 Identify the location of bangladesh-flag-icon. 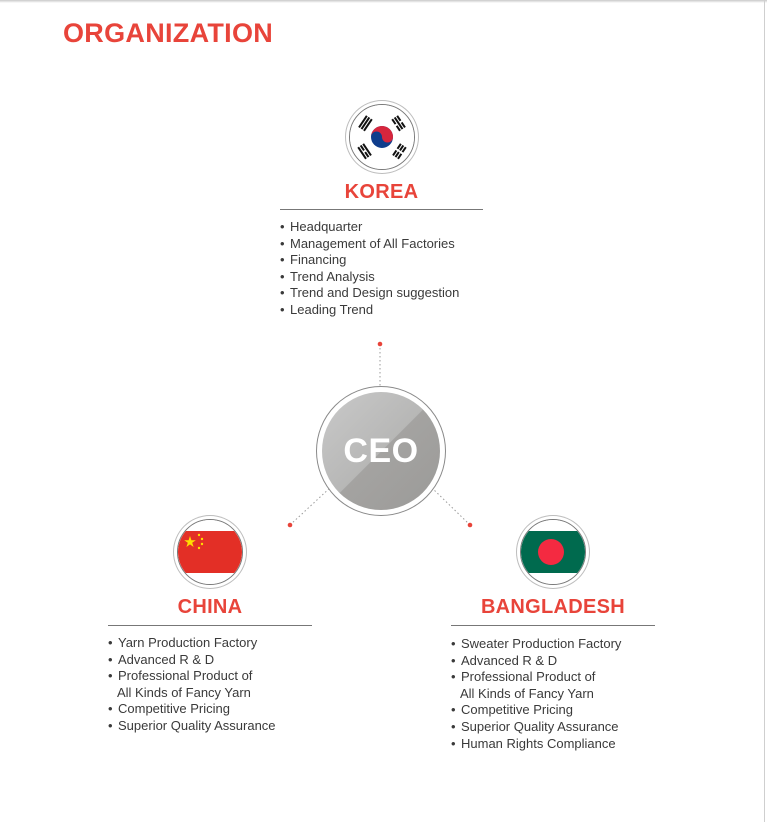
(553, 552).